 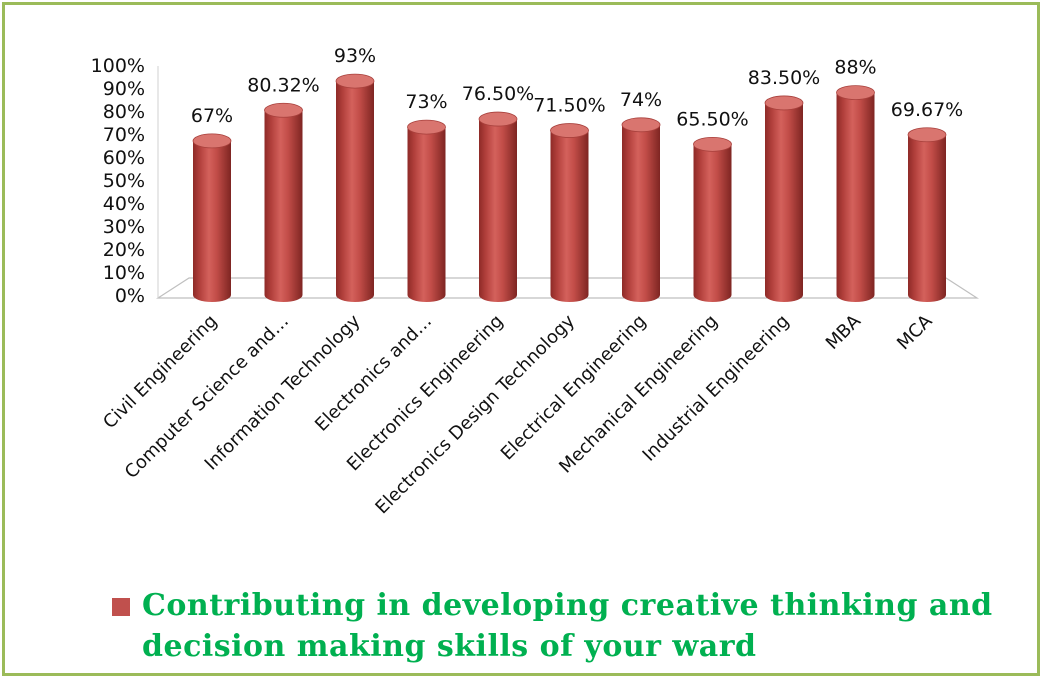 I want to click on y-tick-label: 90%, so click(x=124, y=89).